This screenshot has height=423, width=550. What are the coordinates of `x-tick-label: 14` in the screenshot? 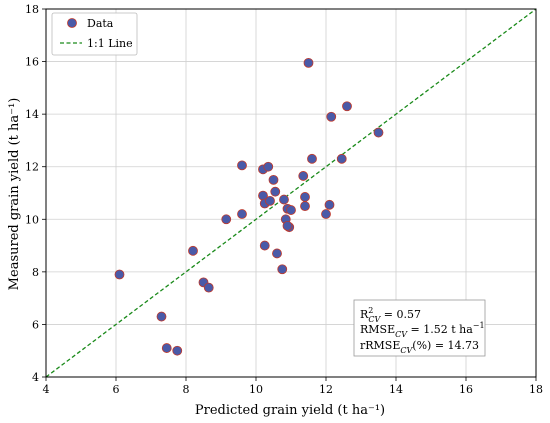 It's located at (396, 389).